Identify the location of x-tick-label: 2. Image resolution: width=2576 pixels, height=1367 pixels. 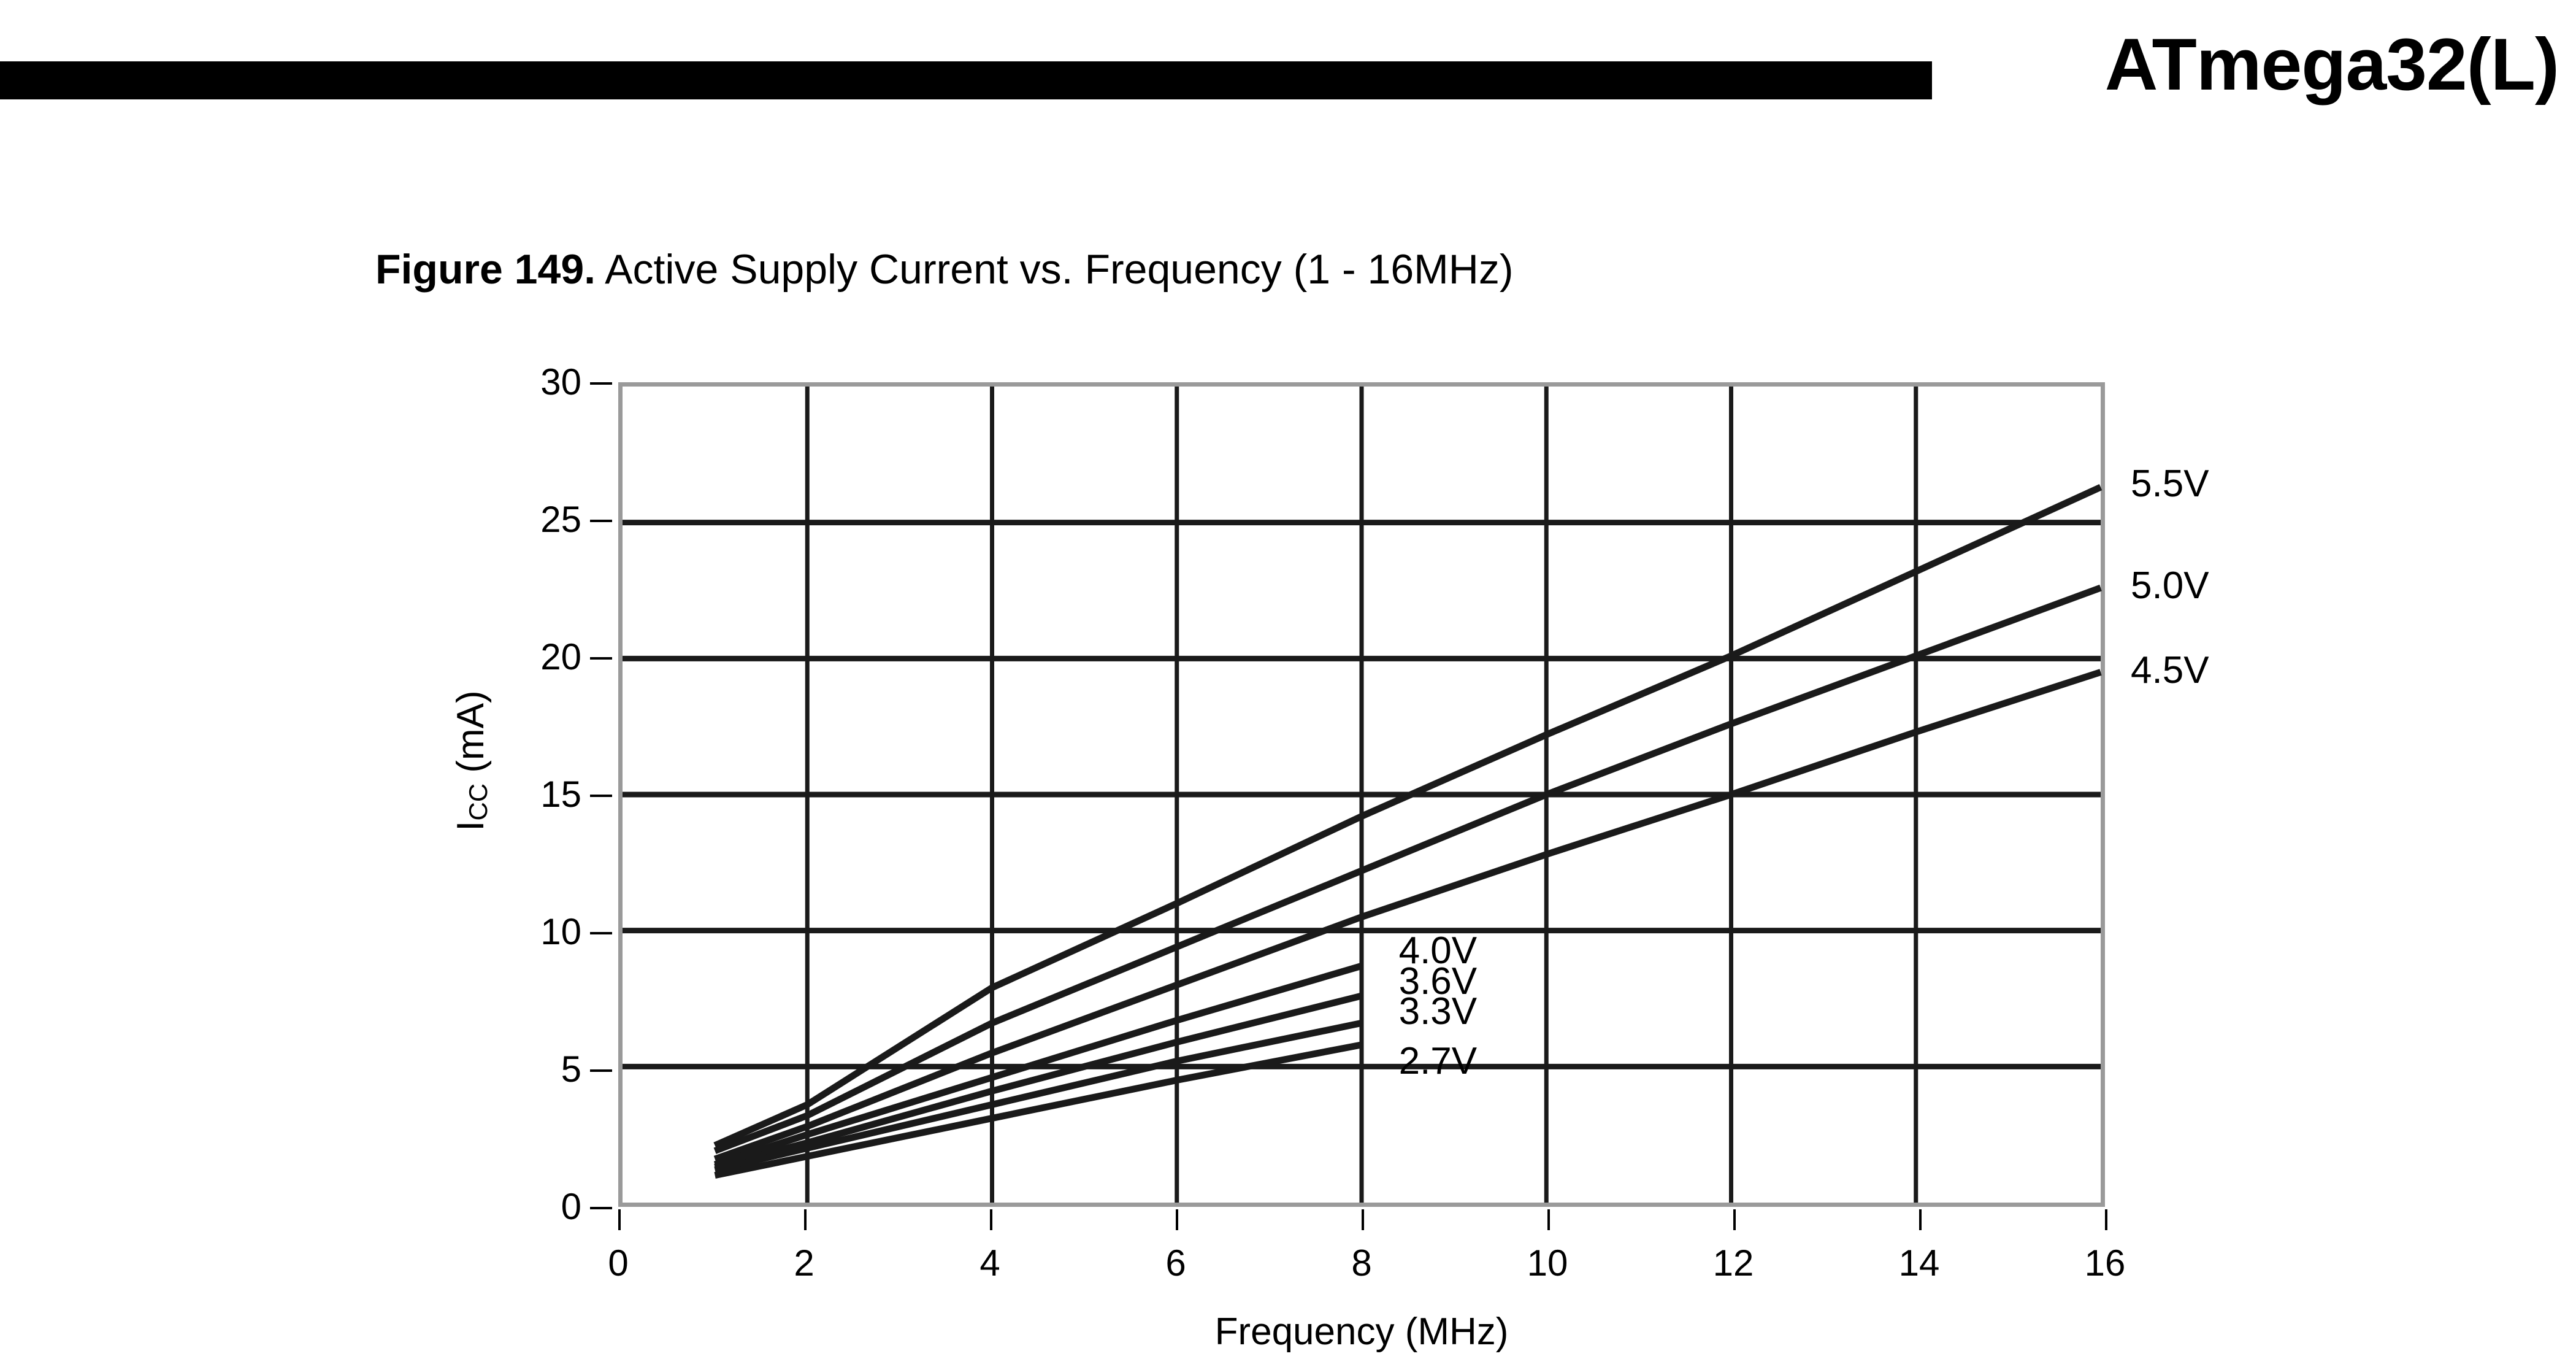
(804, 1263).